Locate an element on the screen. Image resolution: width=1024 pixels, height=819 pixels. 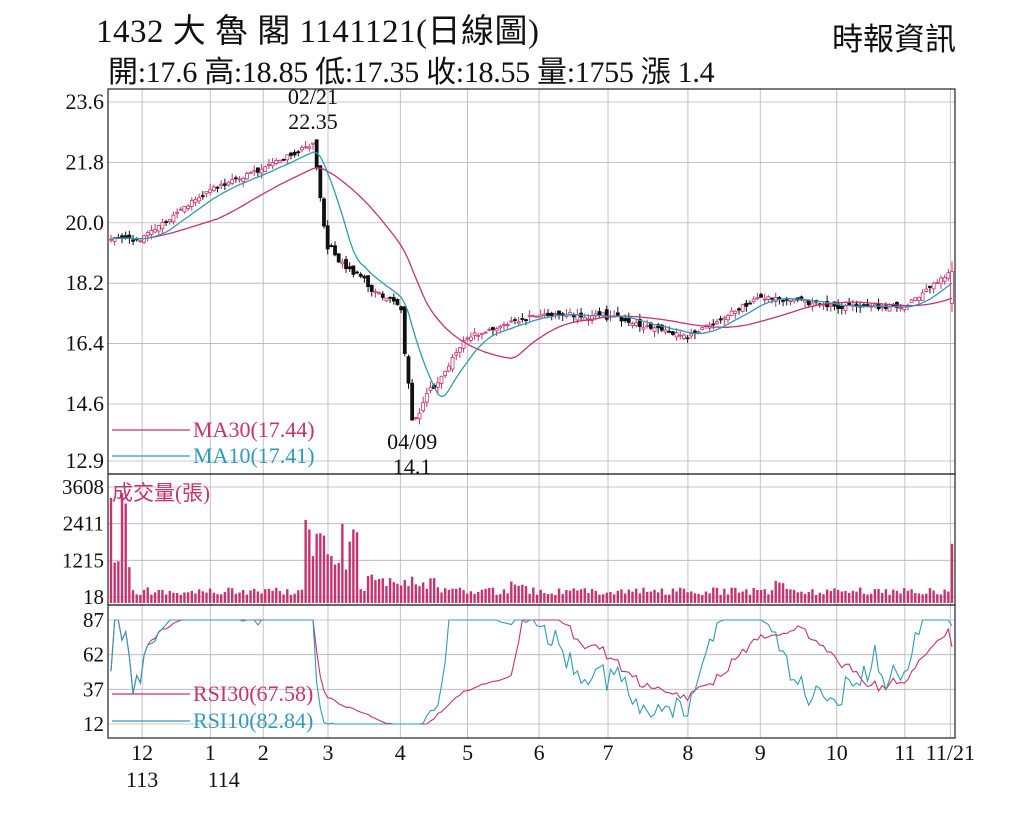
high-date-annotation: 02/21 is located at coordinates (313, 96).